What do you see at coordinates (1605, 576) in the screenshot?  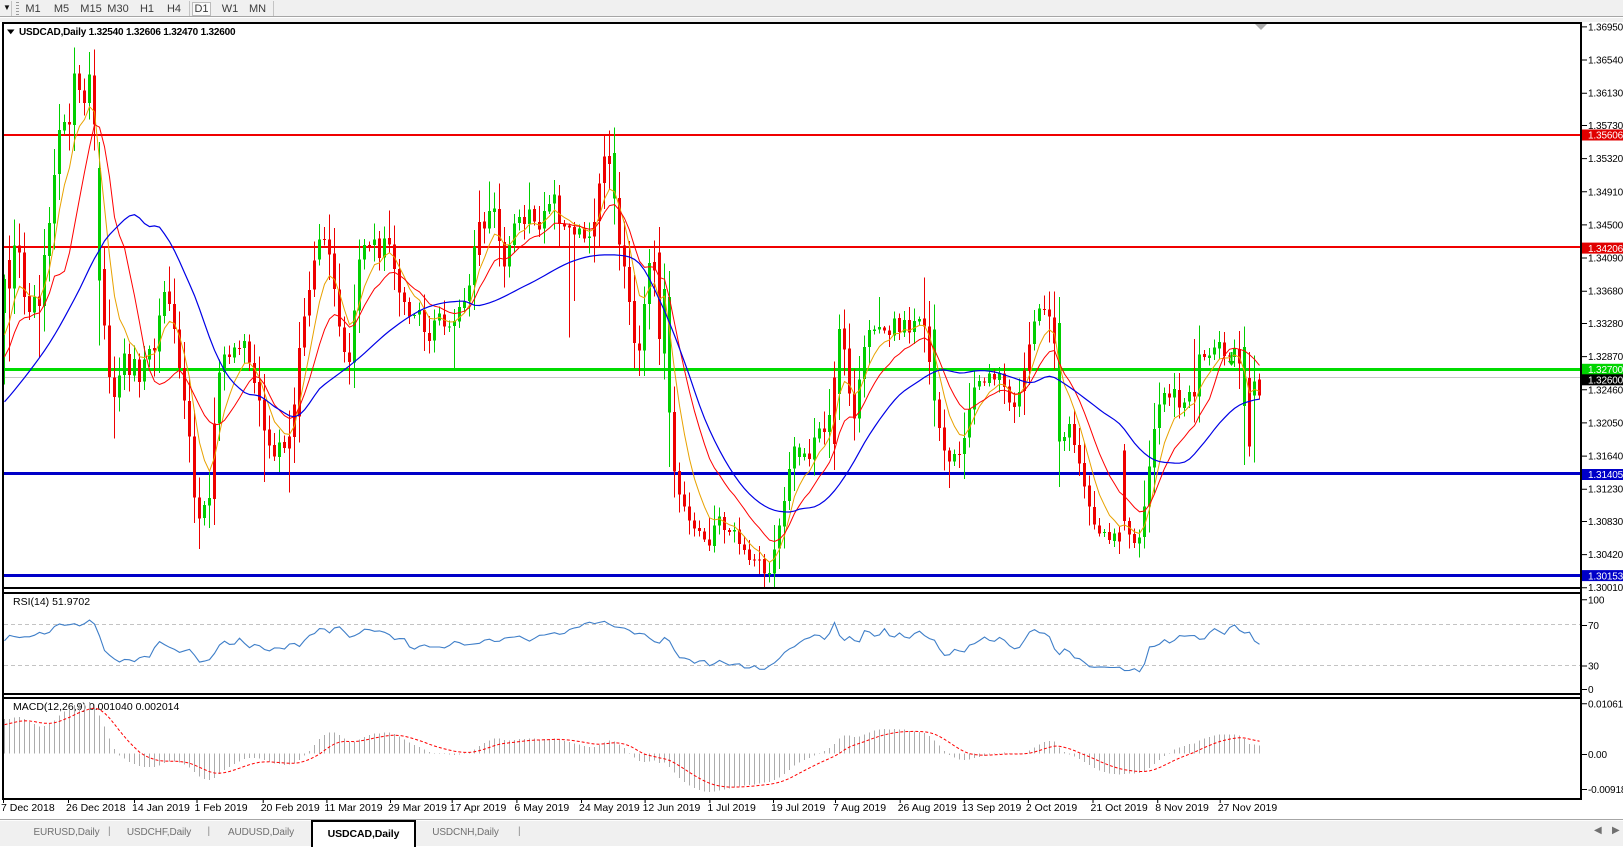 I see `svg-text: 1.30153` at bounding box center [1605, 576].